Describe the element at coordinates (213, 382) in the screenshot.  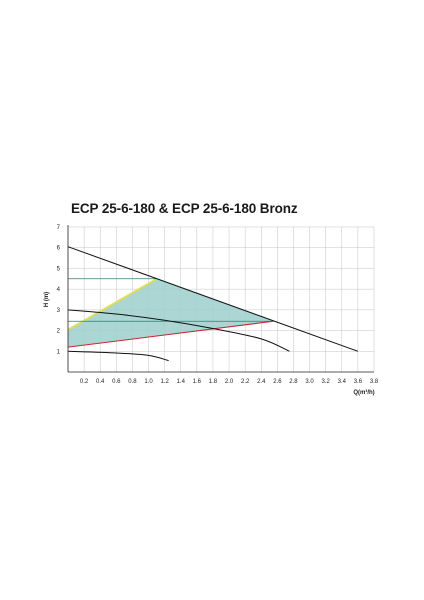
I see `x-tick-label: 1.8` at that location.